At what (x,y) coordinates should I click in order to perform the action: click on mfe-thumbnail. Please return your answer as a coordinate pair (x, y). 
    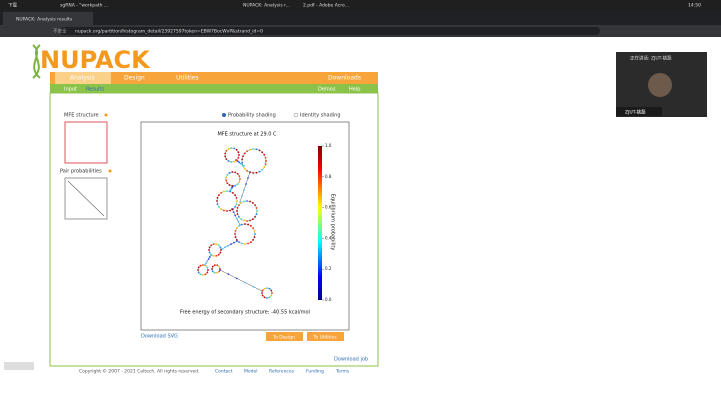
    Looking at the image, I should click on (86, 142).